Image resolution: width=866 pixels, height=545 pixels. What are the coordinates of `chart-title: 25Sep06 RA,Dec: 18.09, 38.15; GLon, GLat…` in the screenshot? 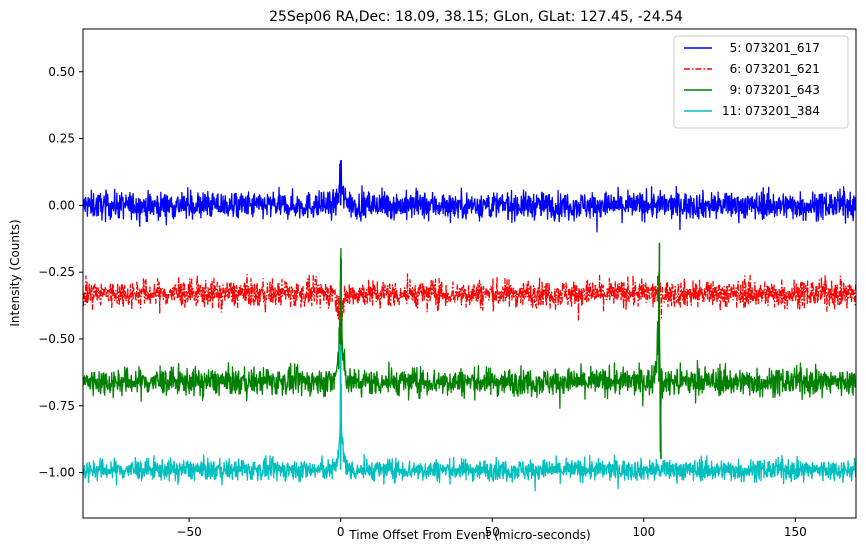 It's located at (476, 17).